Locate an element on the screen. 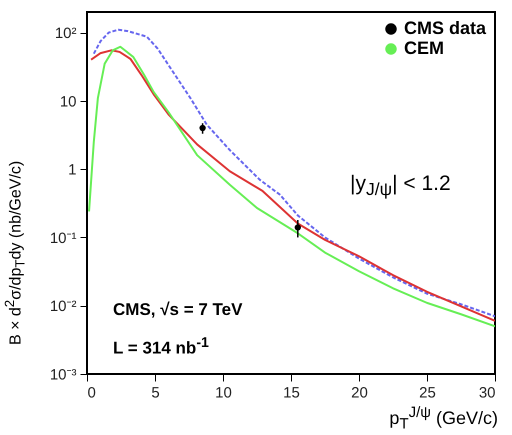 The image size is (512, 435). x-tick-label: 20 is located at coordinates (359, 393).